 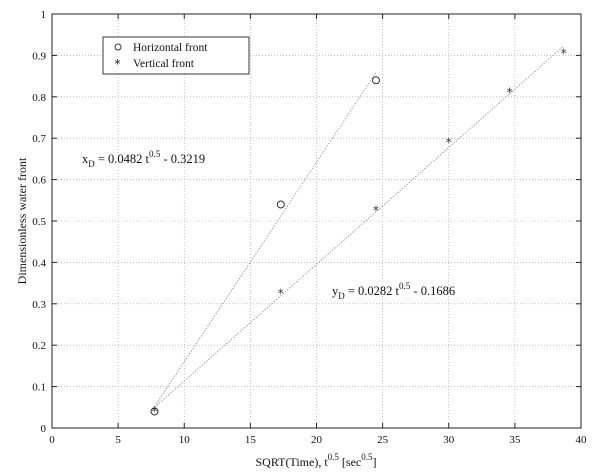 What do you see at coordinates (383, 440) in the screenshot?
I see `x-tick-label: 25` at bounding box center [383, 440].